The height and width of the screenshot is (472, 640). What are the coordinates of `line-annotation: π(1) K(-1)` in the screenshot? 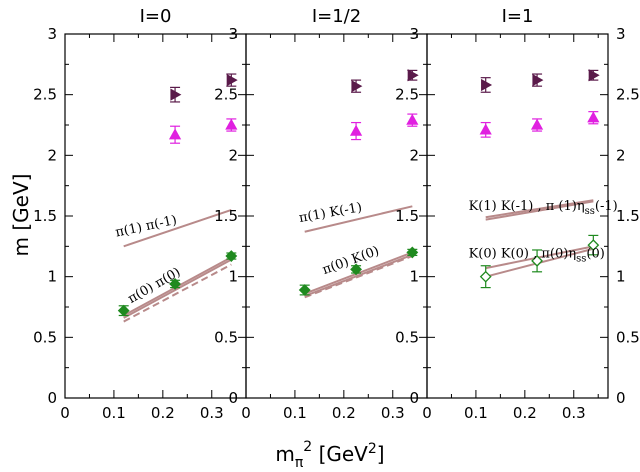 It's located at (330, 213).